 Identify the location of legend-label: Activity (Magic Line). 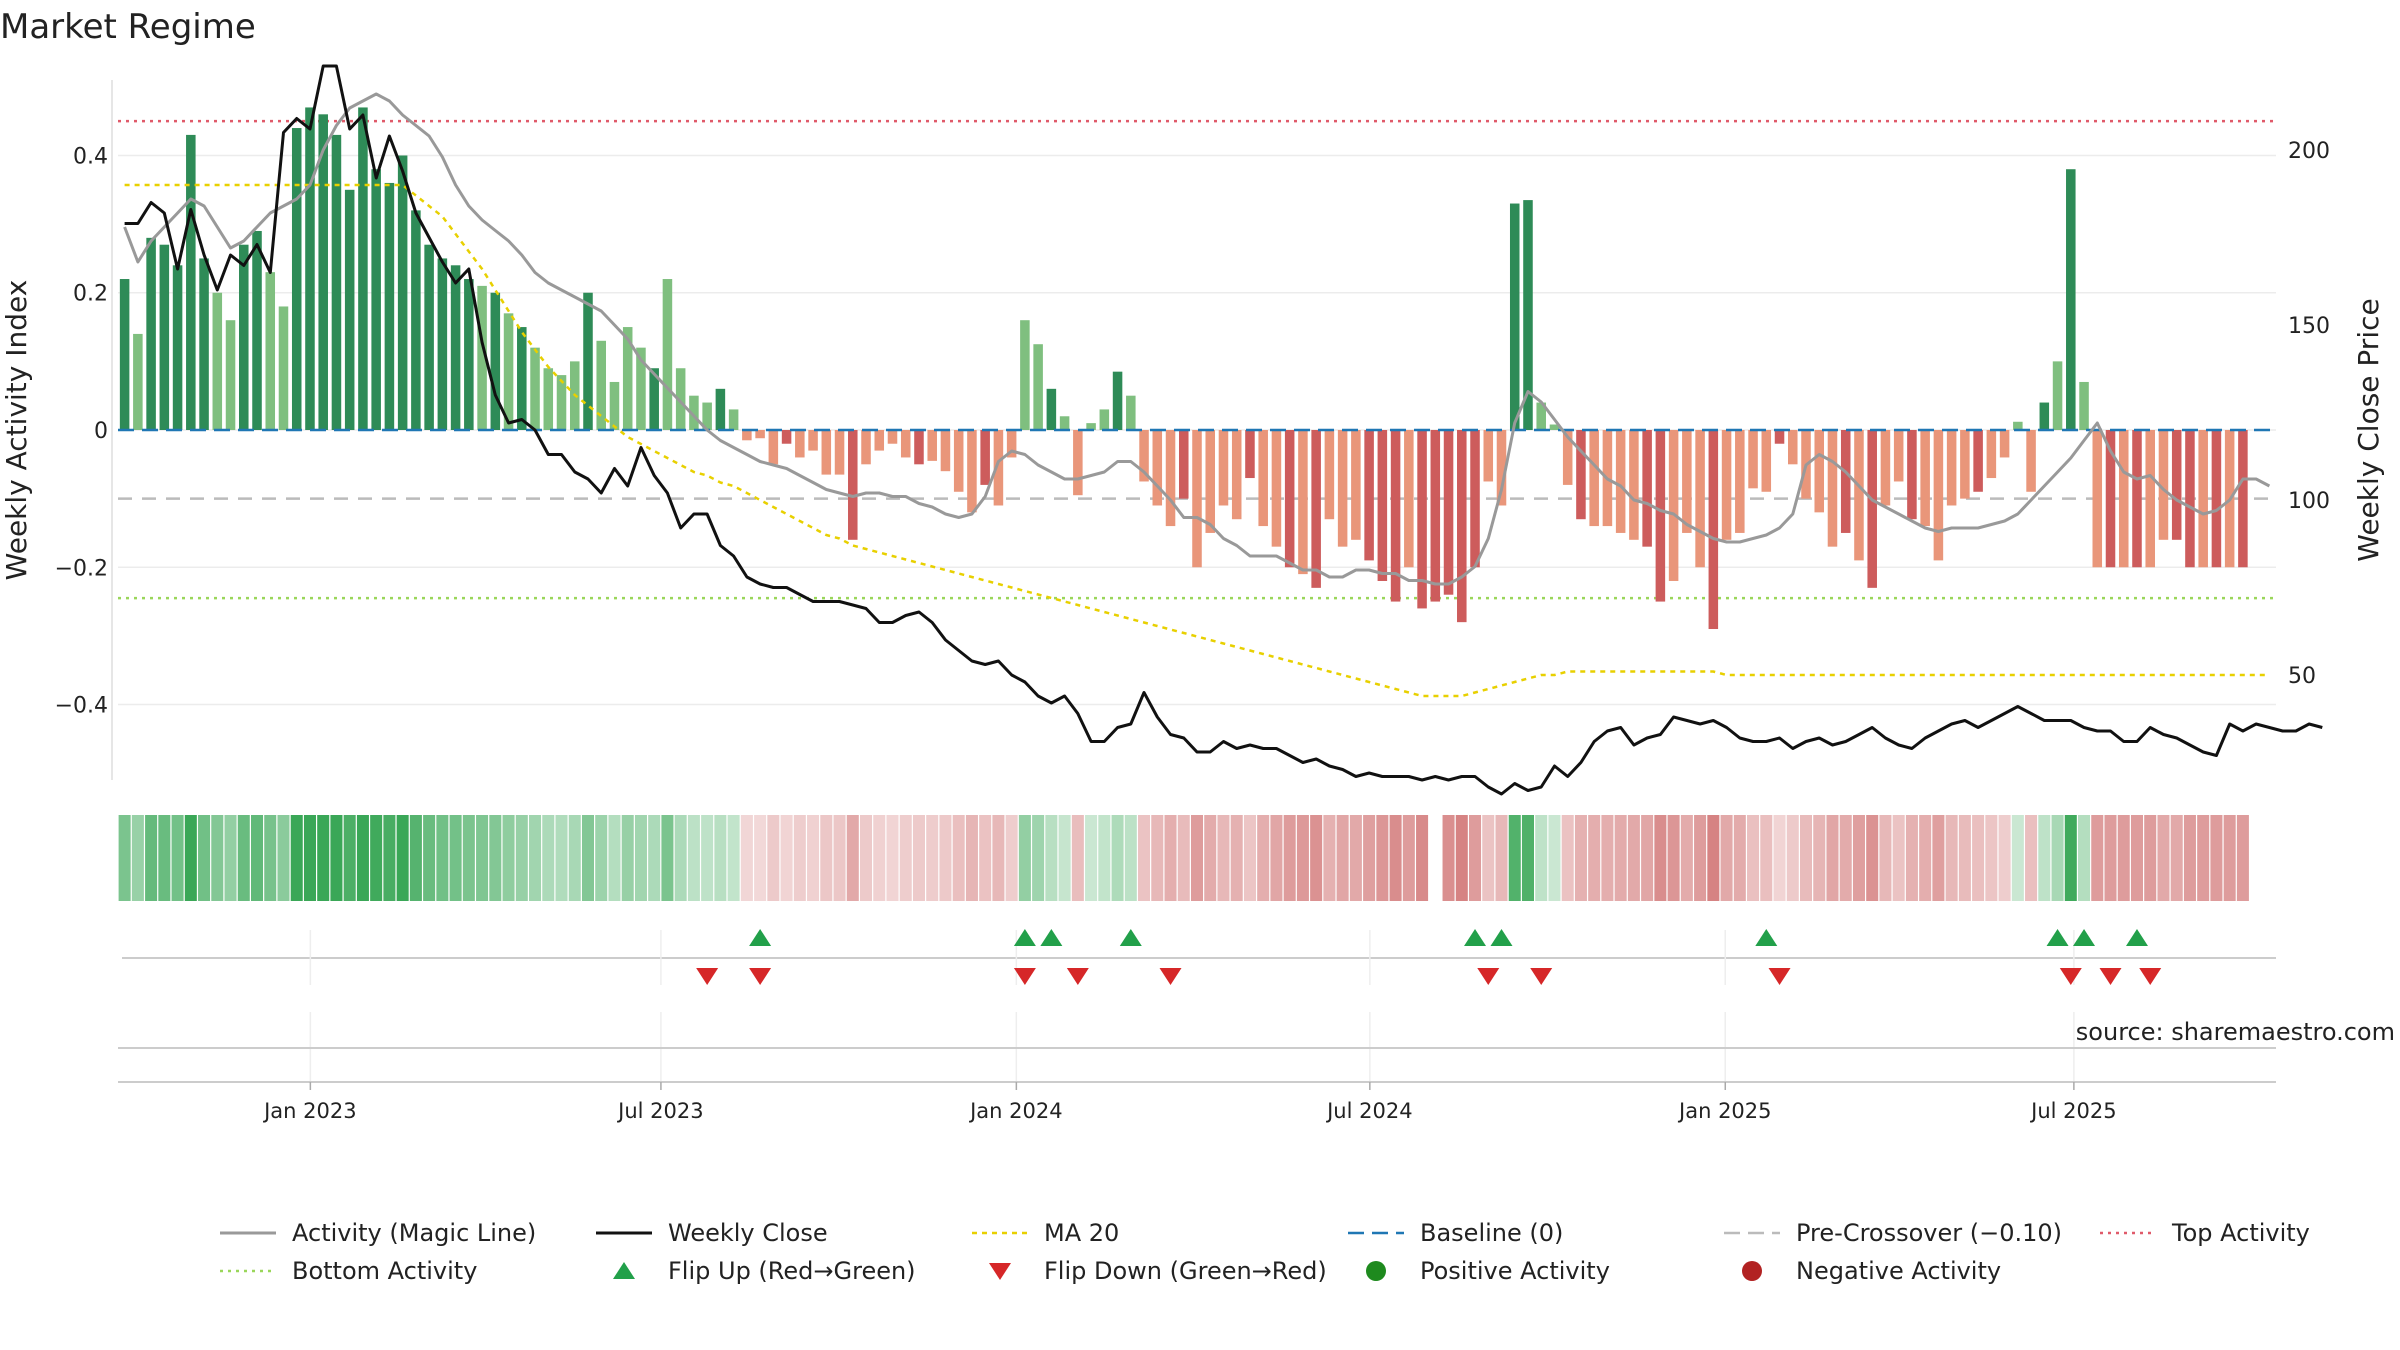
(414, 1233).